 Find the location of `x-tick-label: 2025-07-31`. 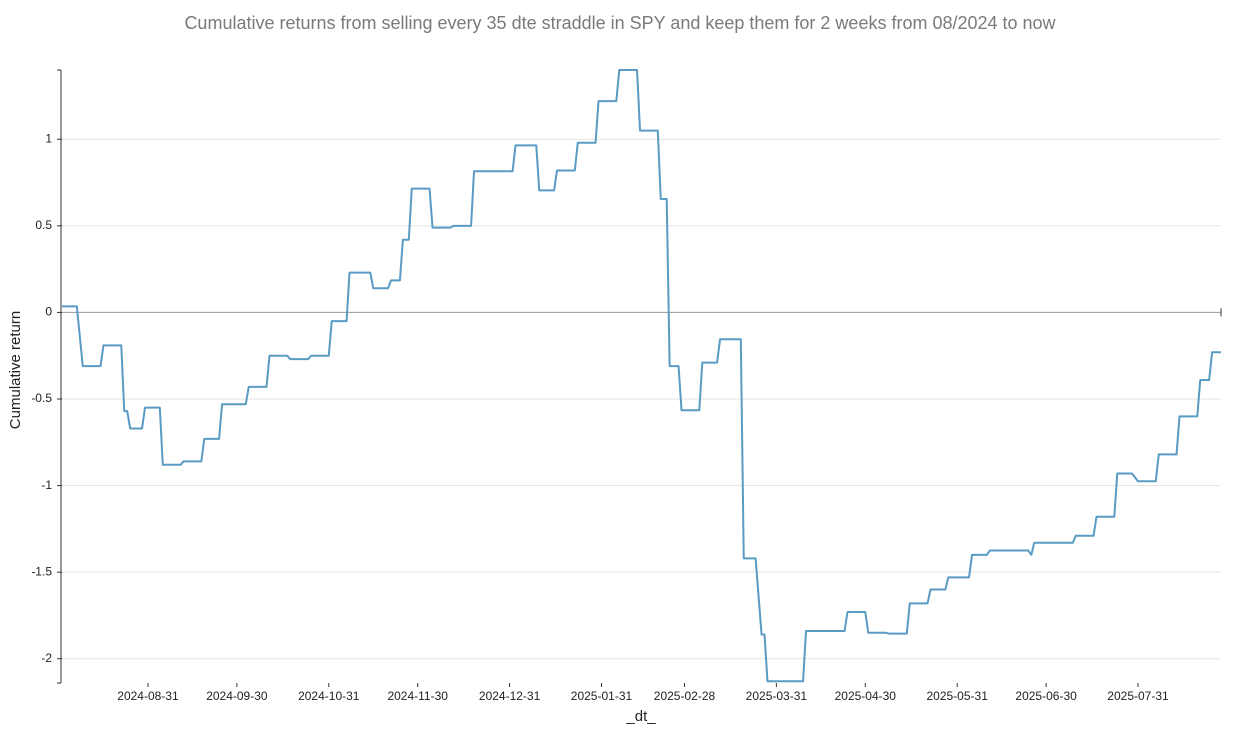

x-tick-label: 2025-07-31 is located at coordinates (1138, 696).